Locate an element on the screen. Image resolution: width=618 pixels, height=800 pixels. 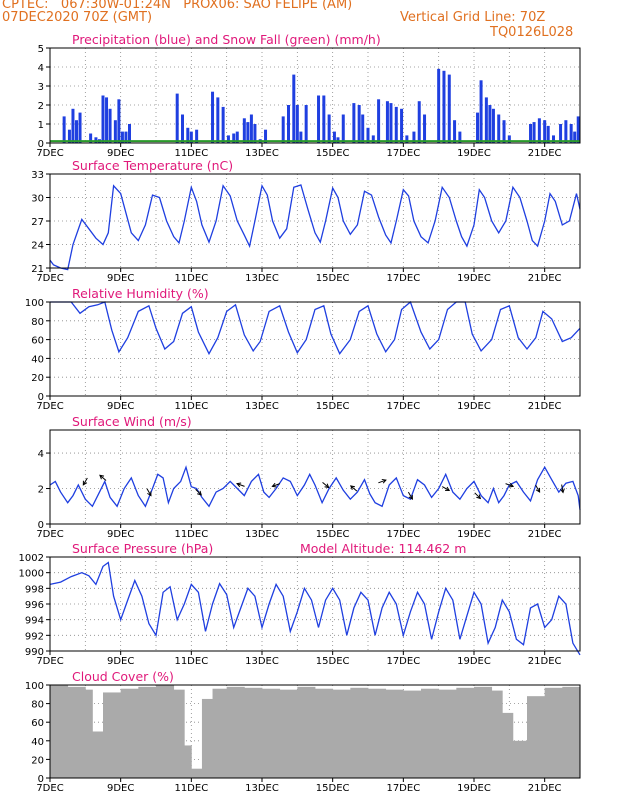
y-tick-label: 30 is located at coordinates (37, 199).